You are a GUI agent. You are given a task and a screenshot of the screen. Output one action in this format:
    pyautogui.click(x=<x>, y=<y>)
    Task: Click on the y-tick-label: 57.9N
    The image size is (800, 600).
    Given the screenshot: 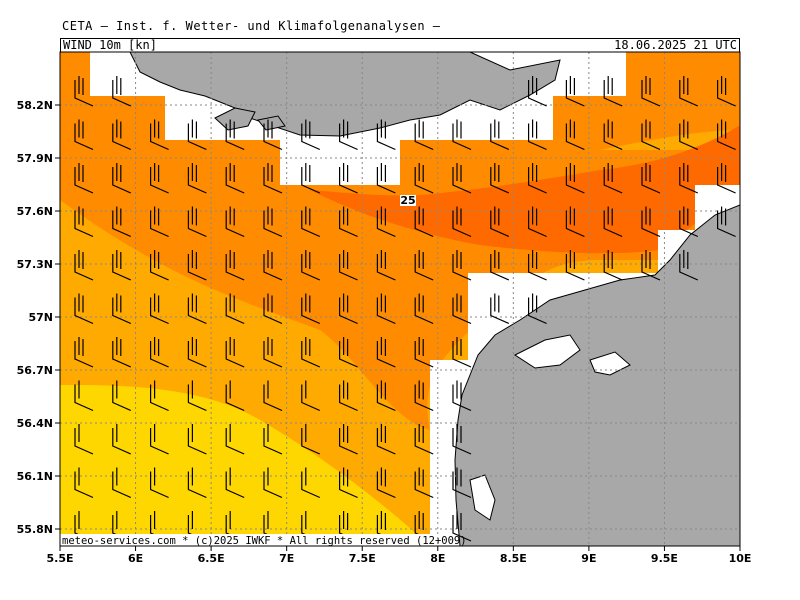 What is the action you would take?
    pyautogui.click(x=35, y=158)
    